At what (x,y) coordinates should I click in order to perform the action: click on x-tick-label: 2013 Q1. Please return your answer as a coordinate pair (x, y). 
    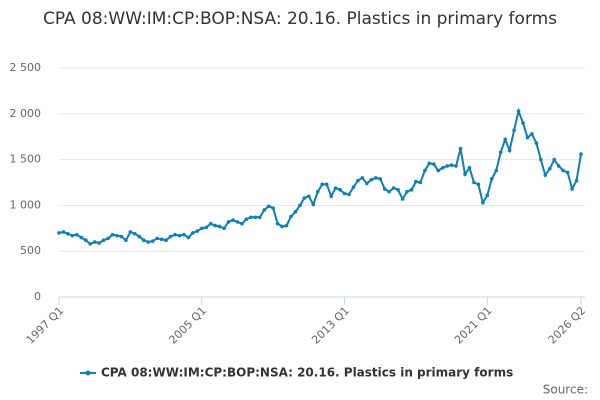
    Looking at the image, I should click on (330, 325).